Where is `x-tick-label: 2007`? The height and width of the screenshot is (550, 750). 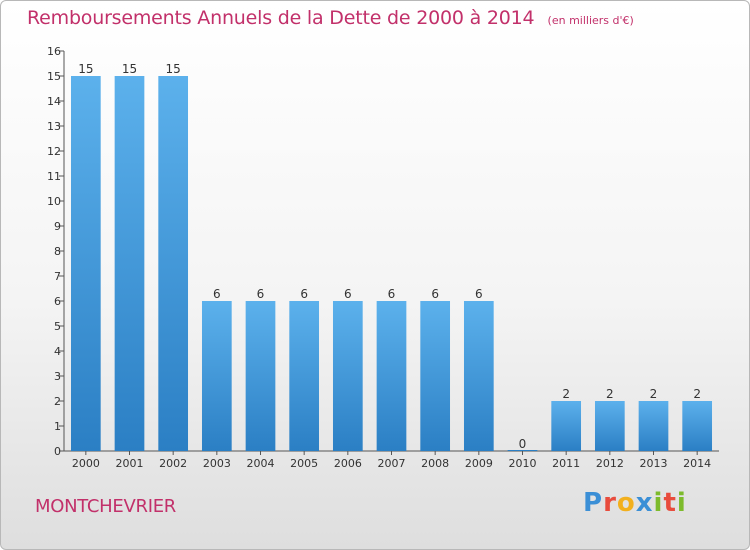
x-tick-label: 2007 is located at coordinates (392, 463).